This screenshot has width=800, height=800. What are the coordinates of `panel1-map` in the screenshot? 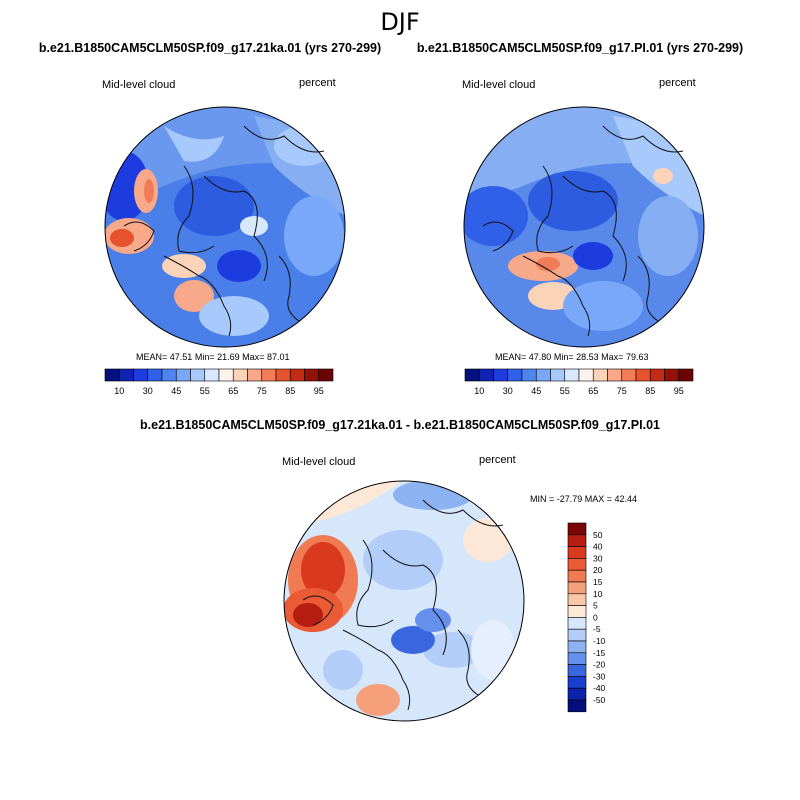 It's located at (225, 227).